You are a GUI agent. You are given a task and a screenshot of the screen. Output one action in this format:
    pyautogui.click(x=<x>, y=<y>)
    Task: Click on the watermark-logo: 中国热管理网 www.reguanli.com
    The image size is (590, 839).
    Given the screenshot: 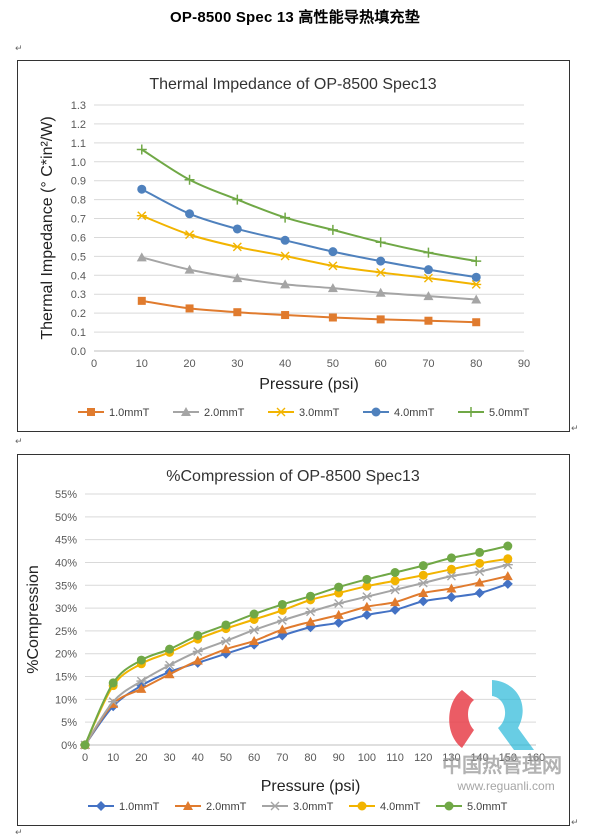 What is the action you would take?
    pyautogui.click(x=502, y=736)
    